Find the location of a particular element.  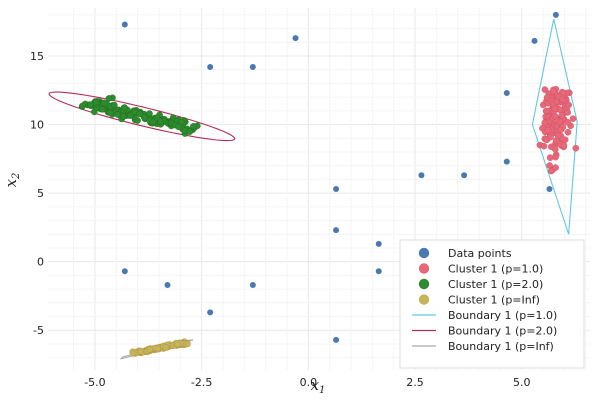

legend-label: Cluster 1 (p=Inf) is located at coordinates (494, 300).